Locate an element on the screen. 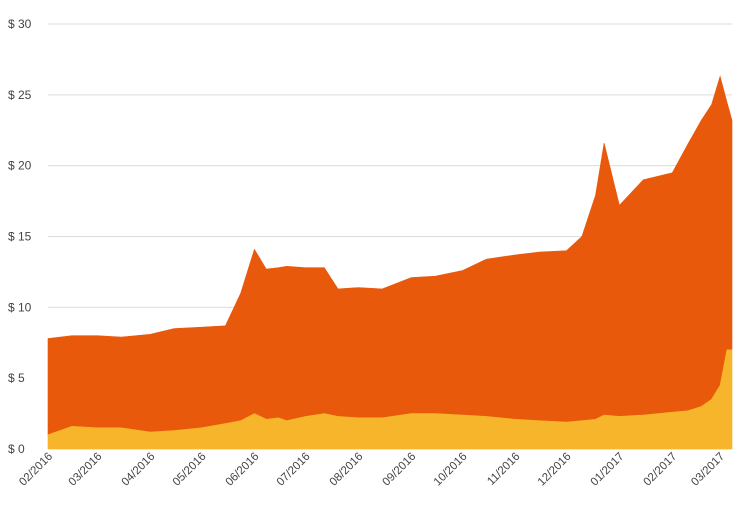 Image resolution: width=740 pixels, height=509 pixels. x-tick-label: 12/2016 is located at coordinates (555, 470).